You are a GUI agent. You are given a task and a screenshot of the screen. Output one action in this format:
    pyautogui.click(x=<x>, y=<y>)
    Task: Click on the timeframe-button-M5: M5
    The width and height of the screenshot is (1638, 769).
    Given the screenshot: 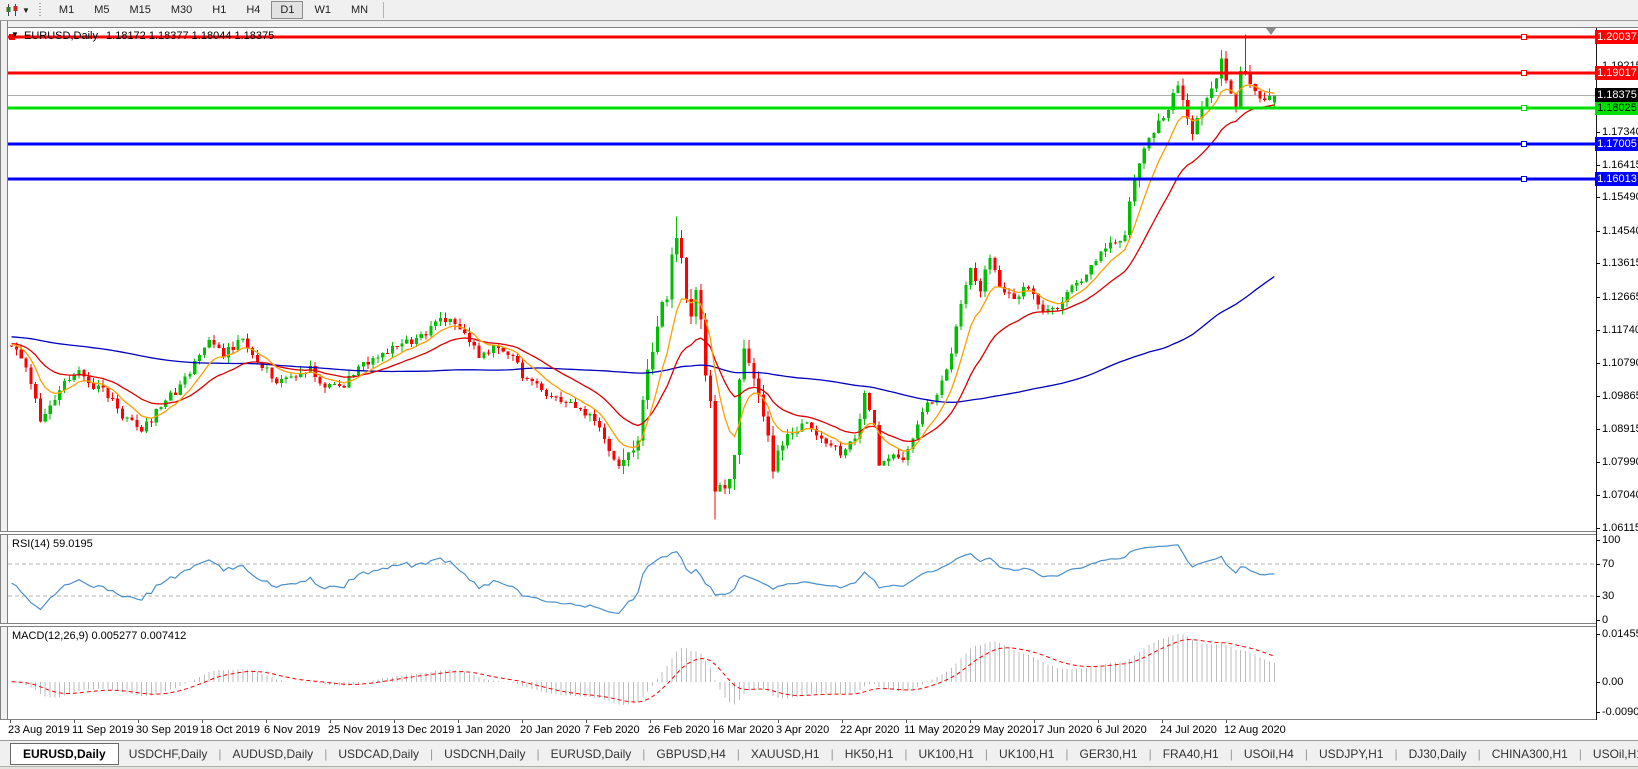 What is the action you would take?
    pyautogui.click(x=102, y=10)
    